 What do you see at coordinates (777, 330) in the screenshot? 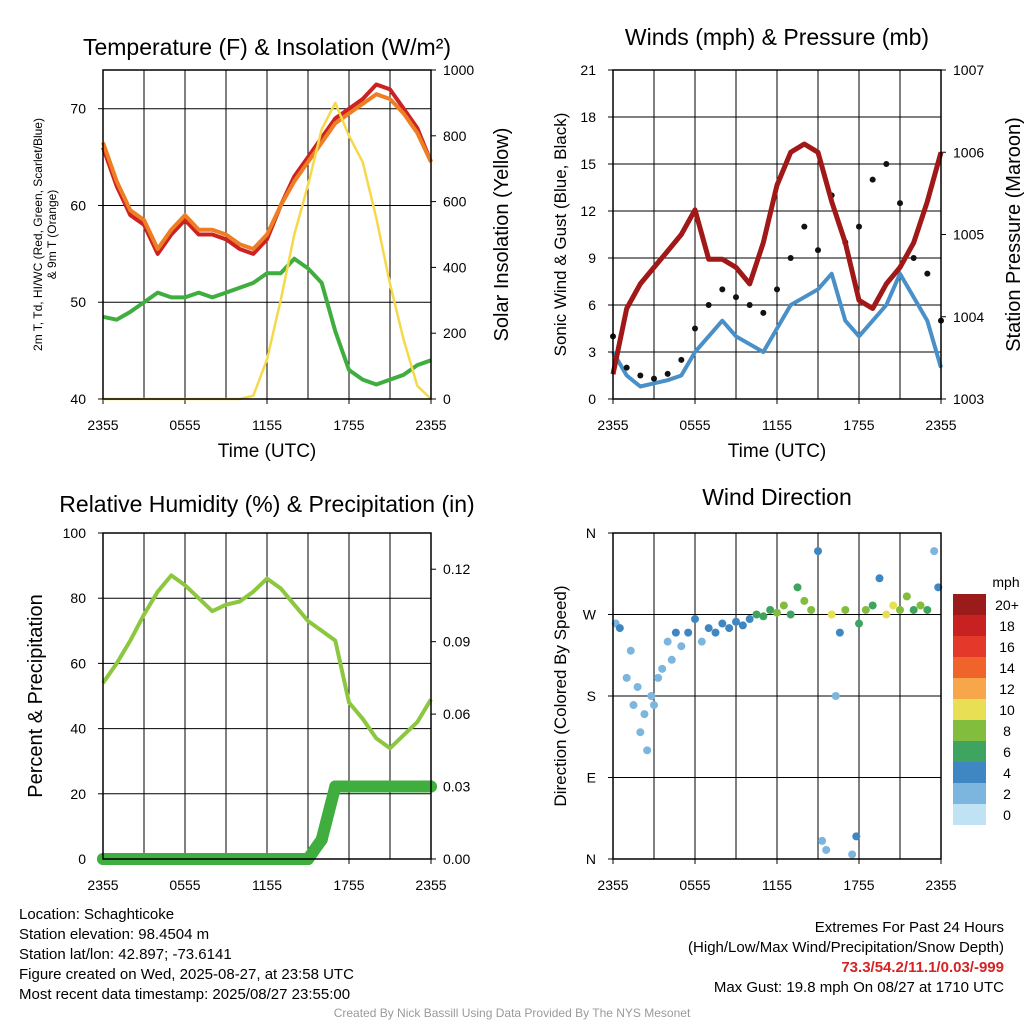
I see `series-line-sonic-wind` at bounding box center [777, 330].